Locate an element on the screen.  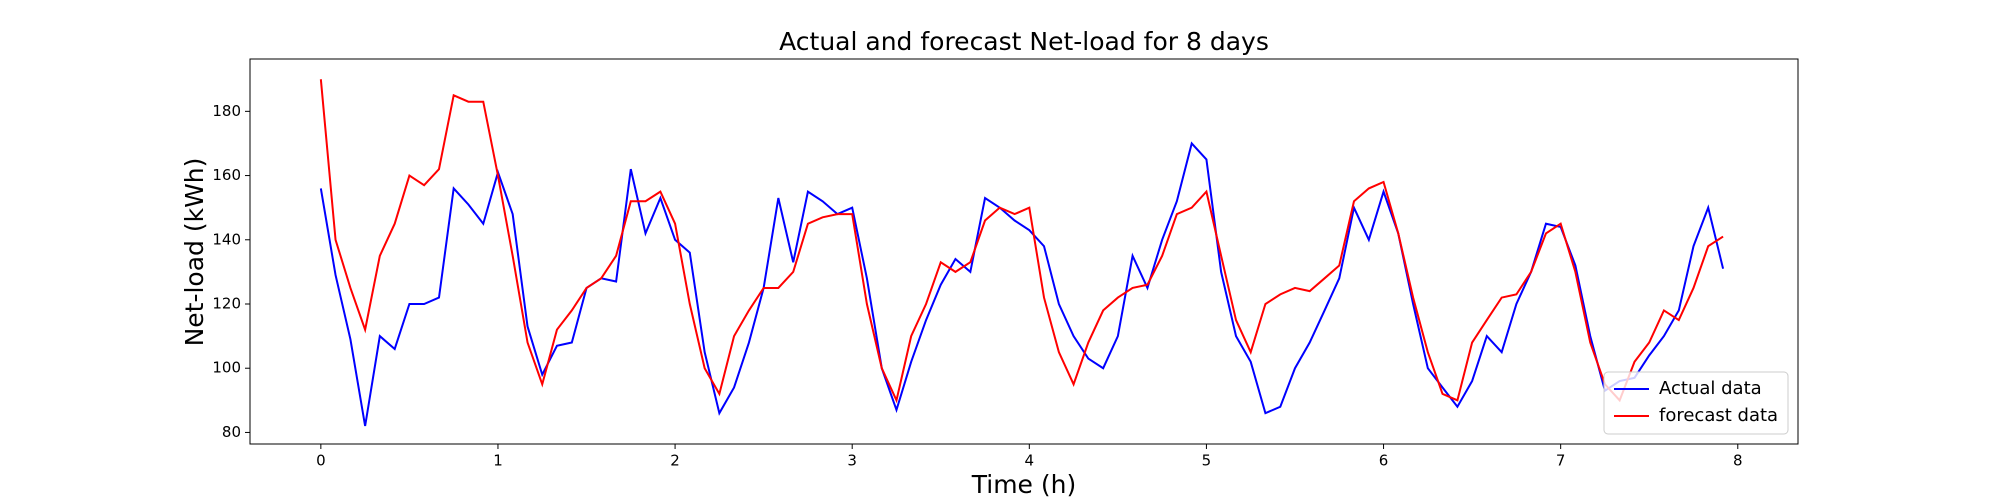
x-tick-label: 8 is located at coordinates (1738, 461).